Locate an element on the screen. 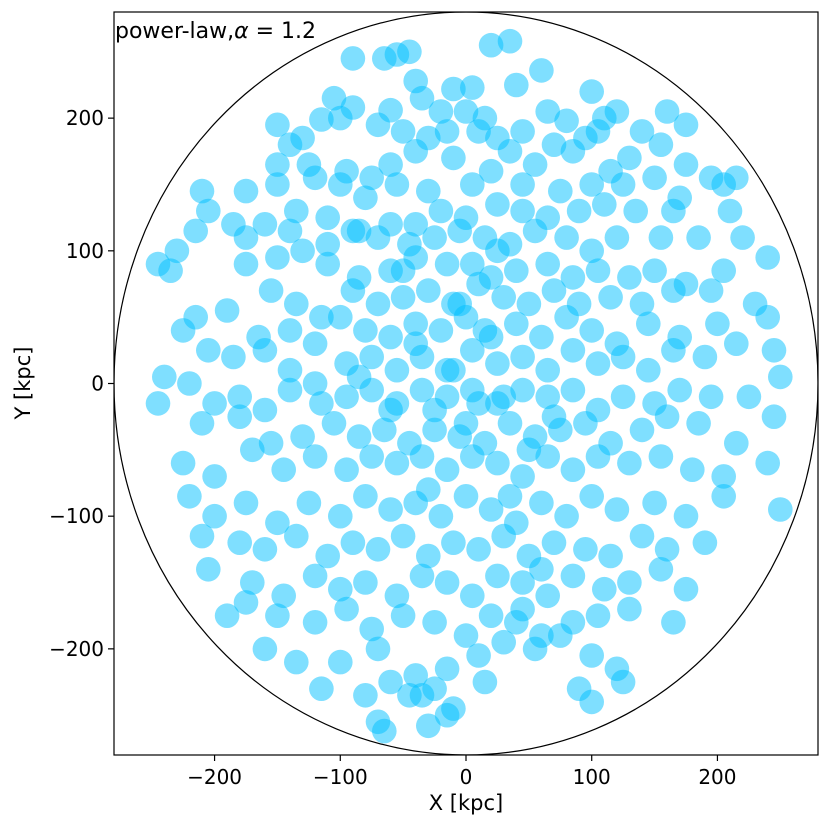  x-tick-label: 100 is located at coordinates (592, 777).